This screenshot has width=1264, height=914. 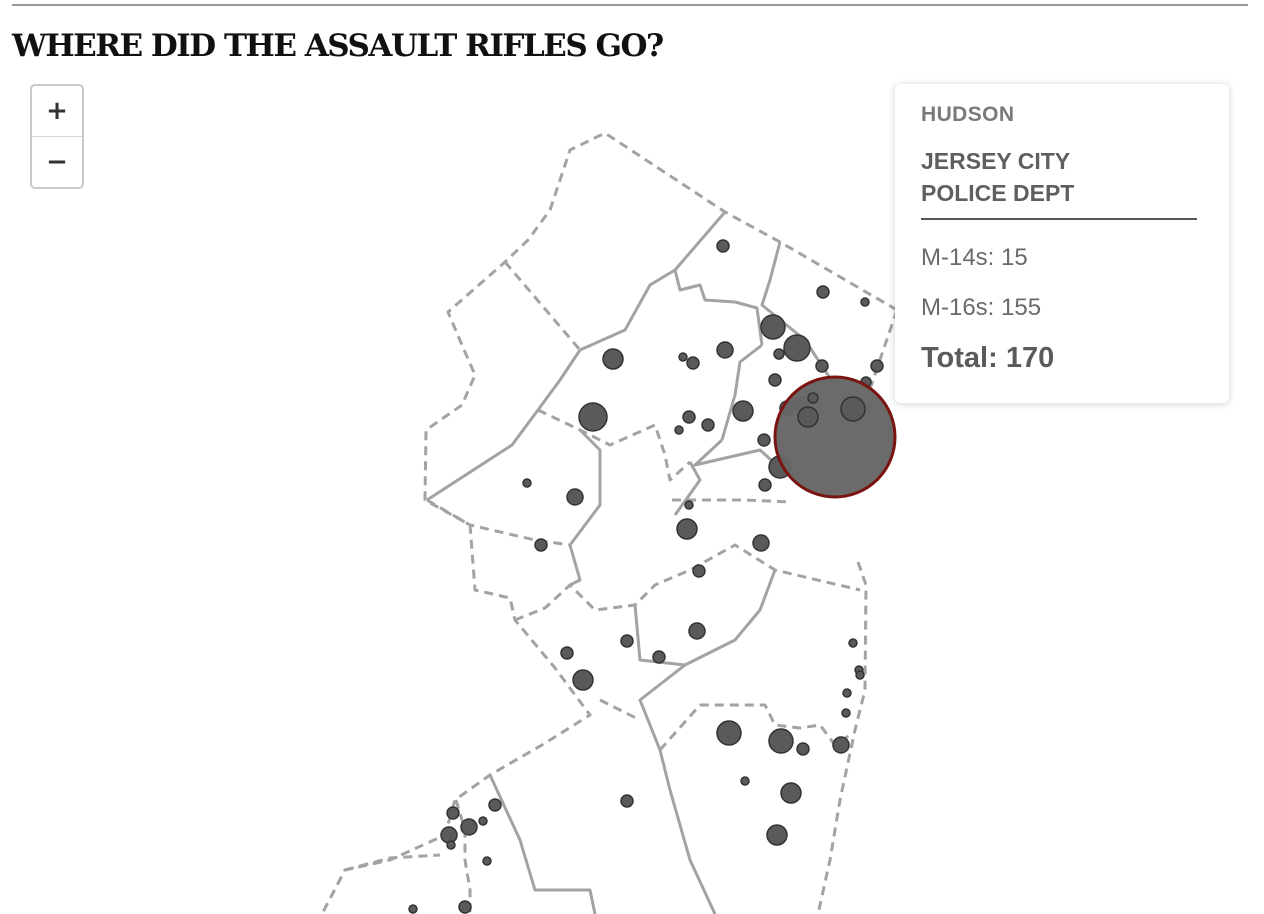 I want to click on tooltip-agency-line1: JERSEY CITY, so click(x=1059, y=161).